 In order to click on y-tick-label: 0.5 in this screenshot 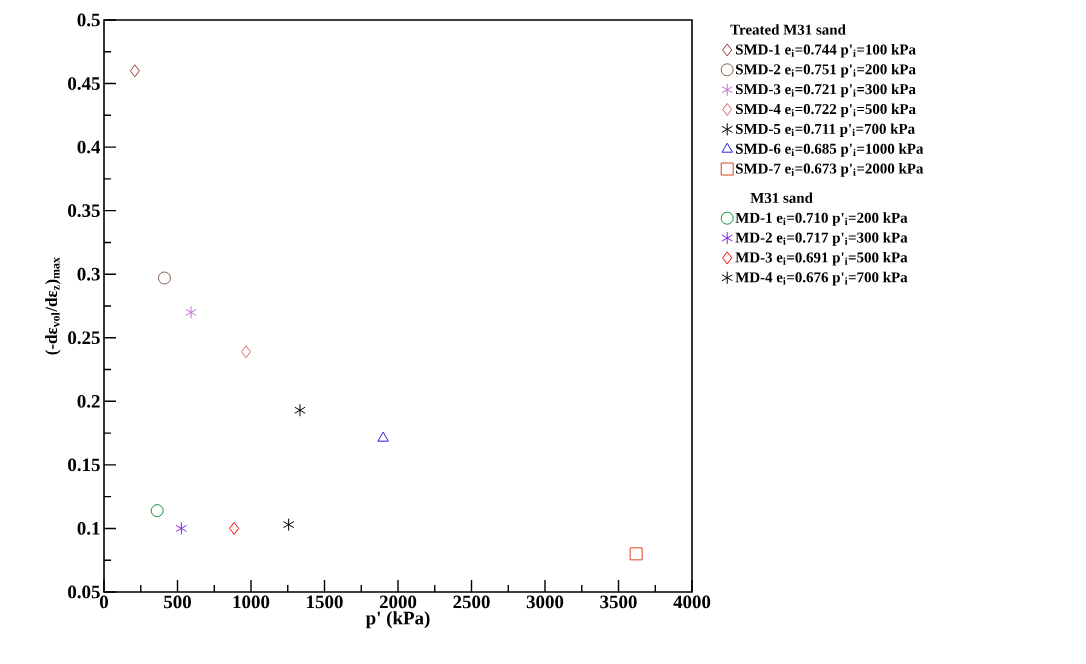, I will do `click(88, 20)`.